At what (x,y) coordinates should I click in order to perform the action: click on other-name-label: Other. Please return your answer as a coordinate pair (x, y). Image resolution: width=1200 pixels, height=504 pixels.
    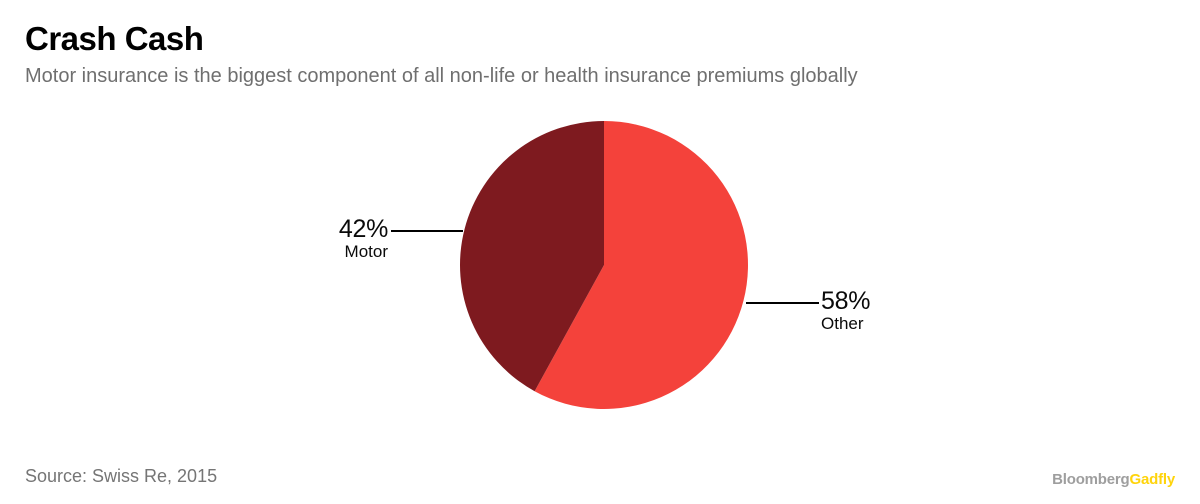
    Looking at the image, I should click on (842, 323).